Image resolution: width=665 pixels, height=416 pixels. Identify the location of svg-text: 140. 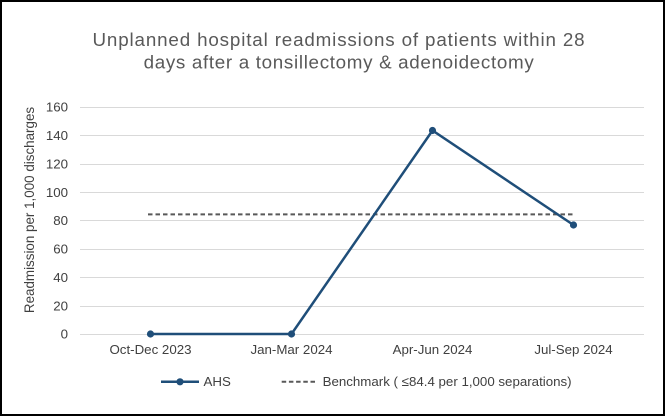
(57, 135).